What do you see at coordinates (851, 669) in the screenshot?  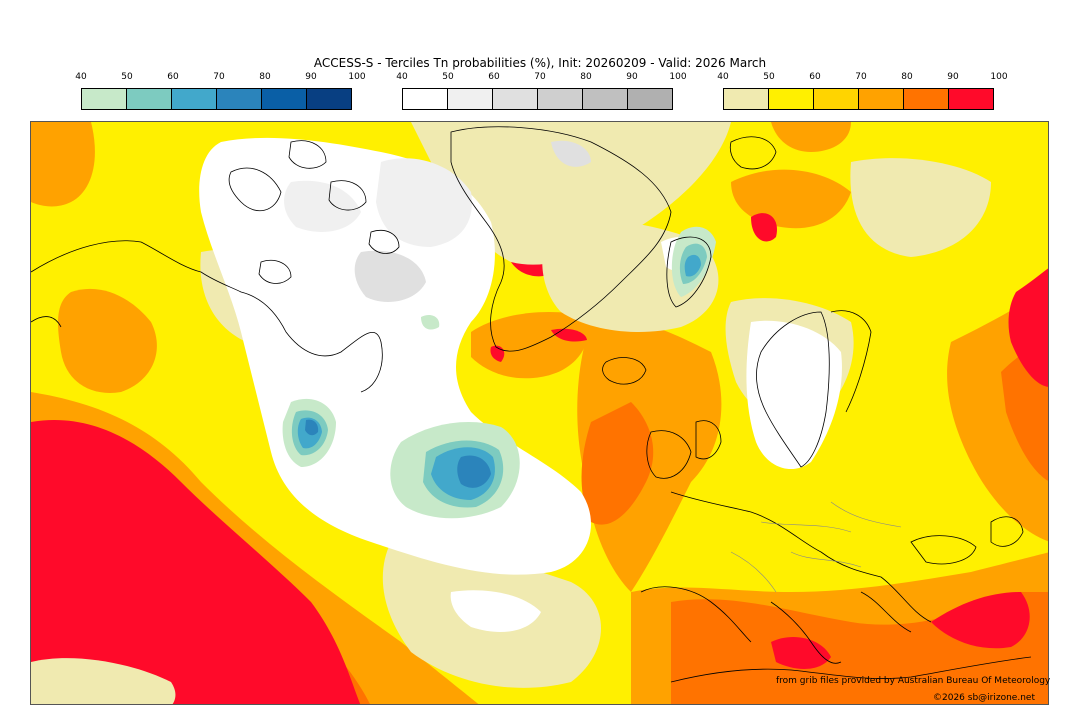 I see `coastline-north-africa` at bounding box center [851, 669].